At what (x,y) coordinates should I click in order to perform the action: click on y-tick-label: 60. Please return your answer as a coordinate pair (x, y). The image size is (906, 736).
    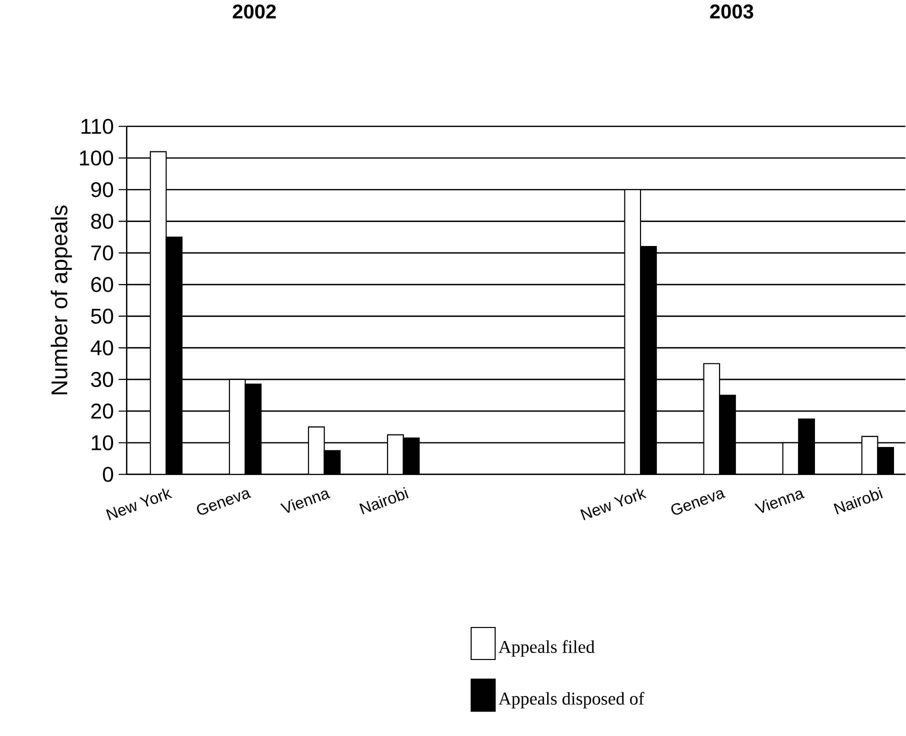
    Looking at the image, I should click on (102, 284).